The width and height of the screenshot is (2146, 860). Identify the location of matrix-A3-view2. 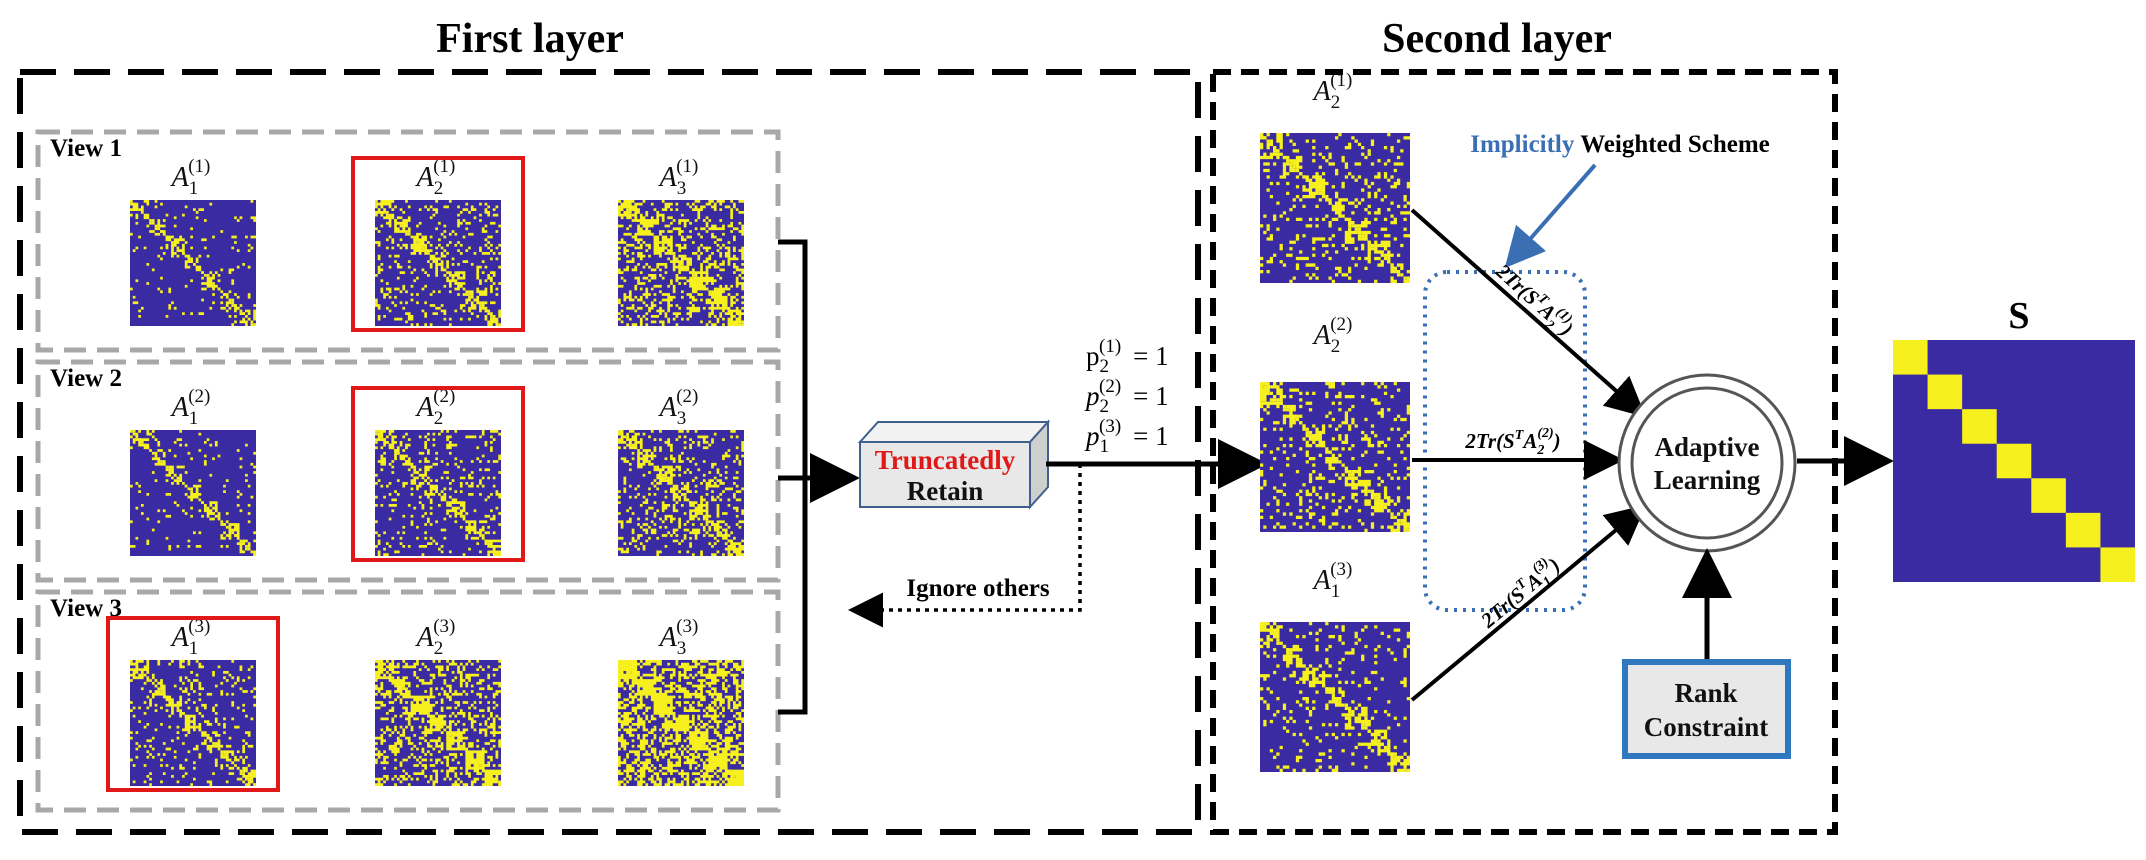
(681, 493).